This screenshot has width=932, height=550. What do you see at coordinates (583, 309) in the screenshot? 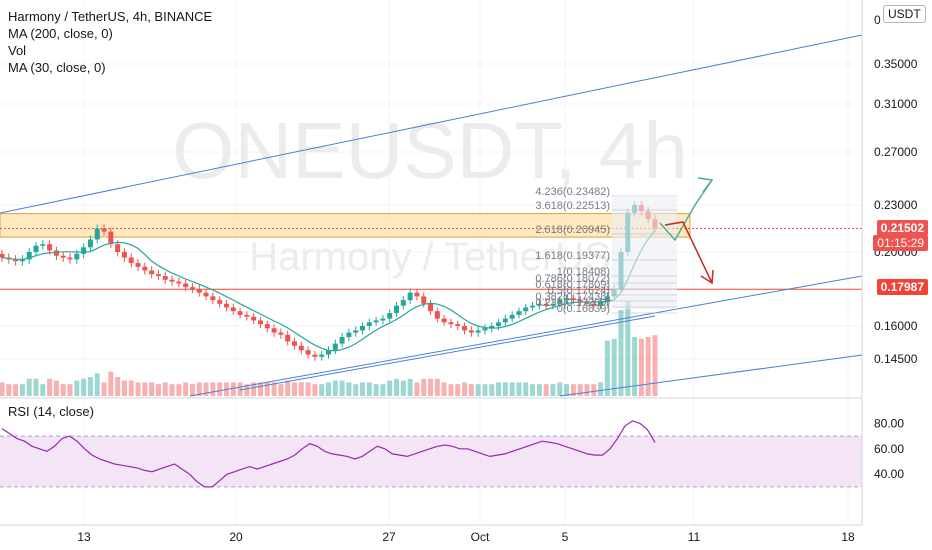
I see `fib-label-10: 0(0.16839)` at bounding box center [583, 309].